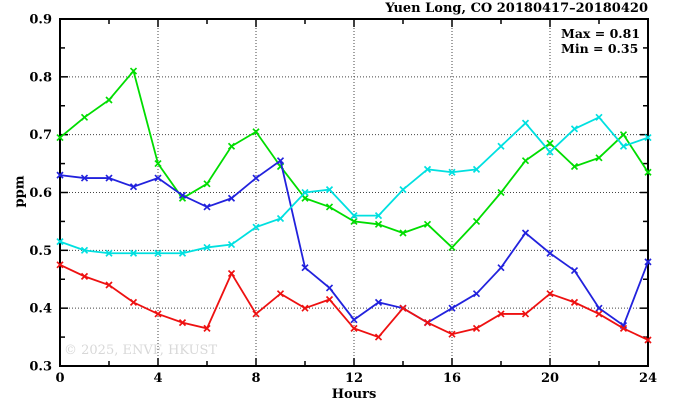 This screenshot has width=674, height=409. I want to click on y-tick-label: 0.3, so click(40, 367).